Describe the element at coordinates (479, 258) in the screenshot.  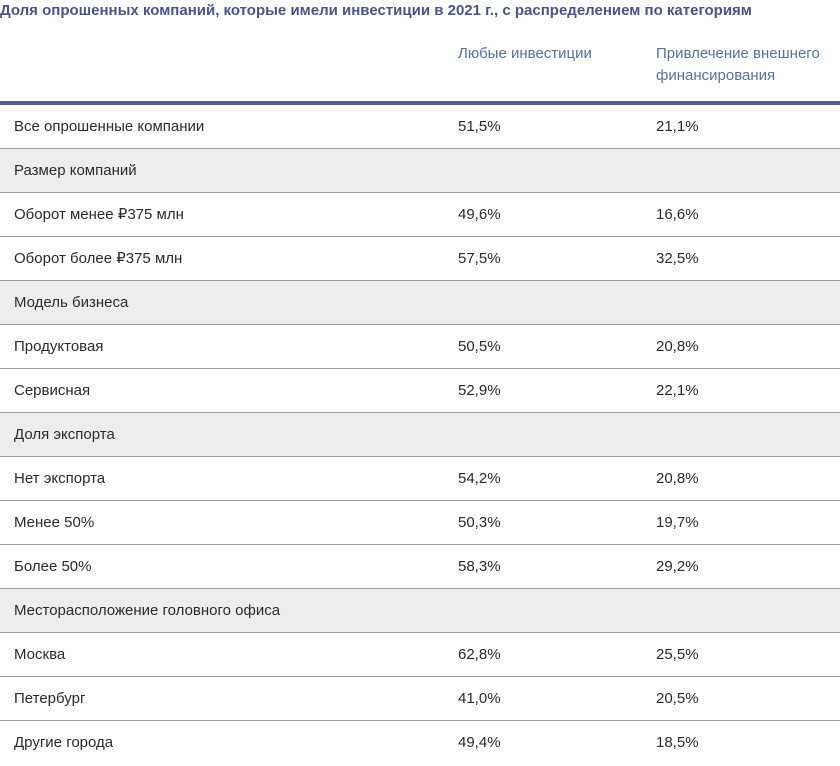
I see `any-investment-value: 57,5%` at that location.